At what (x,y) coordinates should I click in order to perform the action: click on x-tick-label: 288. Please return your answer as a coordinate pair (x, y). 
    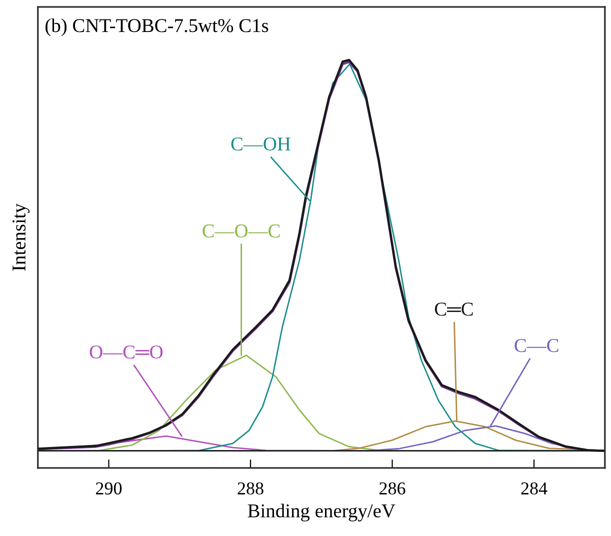
    Looking at the image, I should click on (251, 488).